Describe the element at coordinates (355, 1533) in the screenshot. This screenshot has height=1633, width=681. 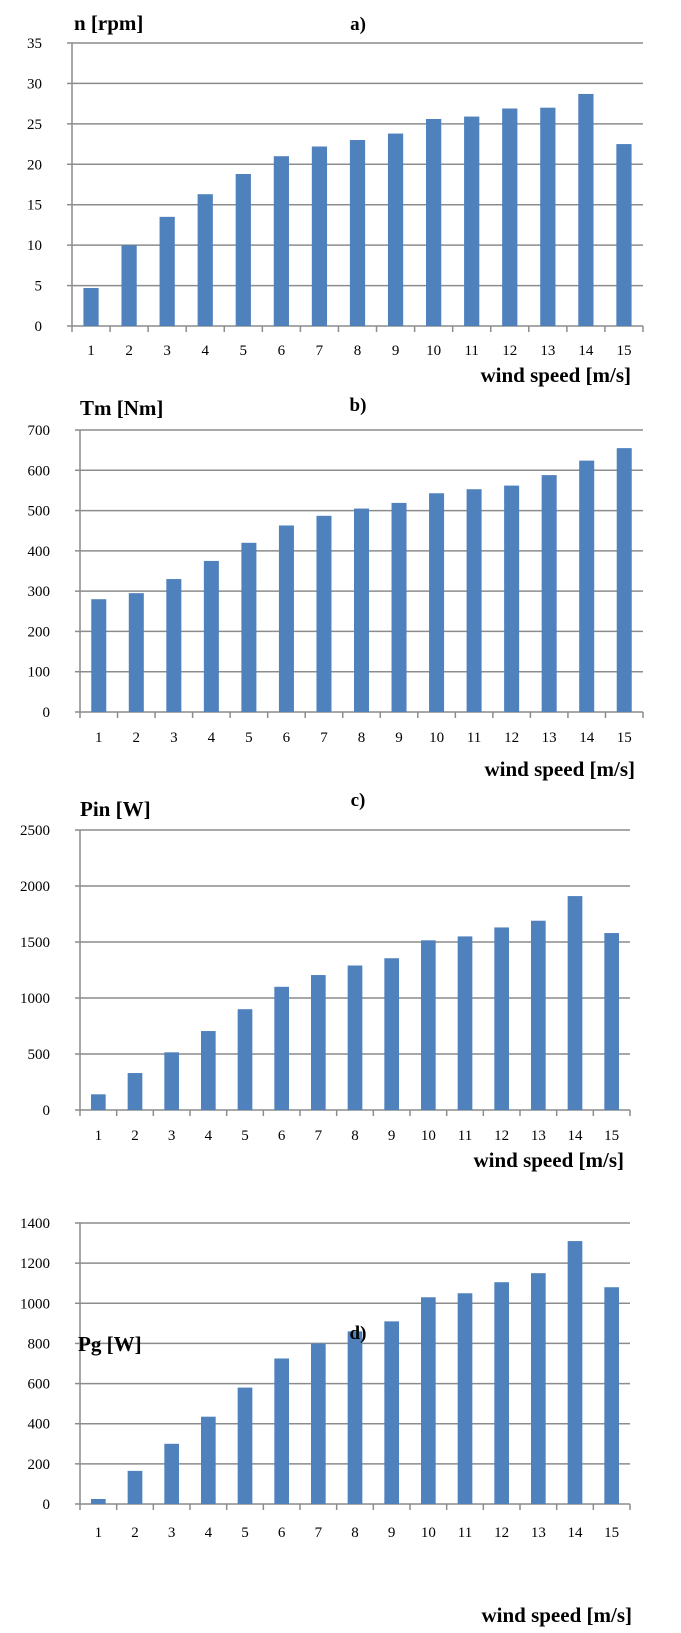
I see `x-tick-label-3-7: 8` at that location.